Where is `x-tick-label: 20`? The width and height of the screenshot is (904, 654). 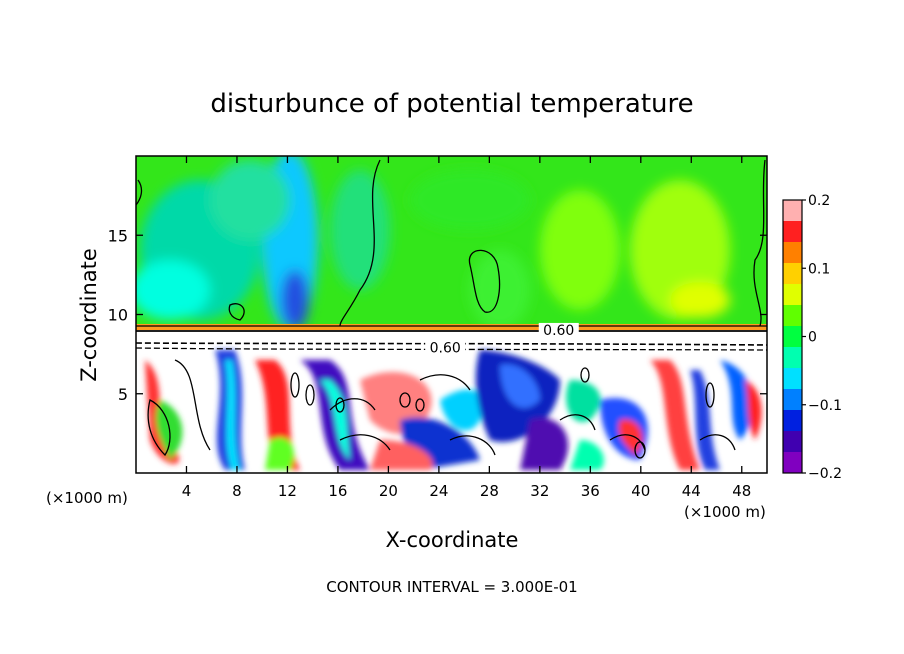
x-tick-label: 20 is located at coordinates (388, 491).